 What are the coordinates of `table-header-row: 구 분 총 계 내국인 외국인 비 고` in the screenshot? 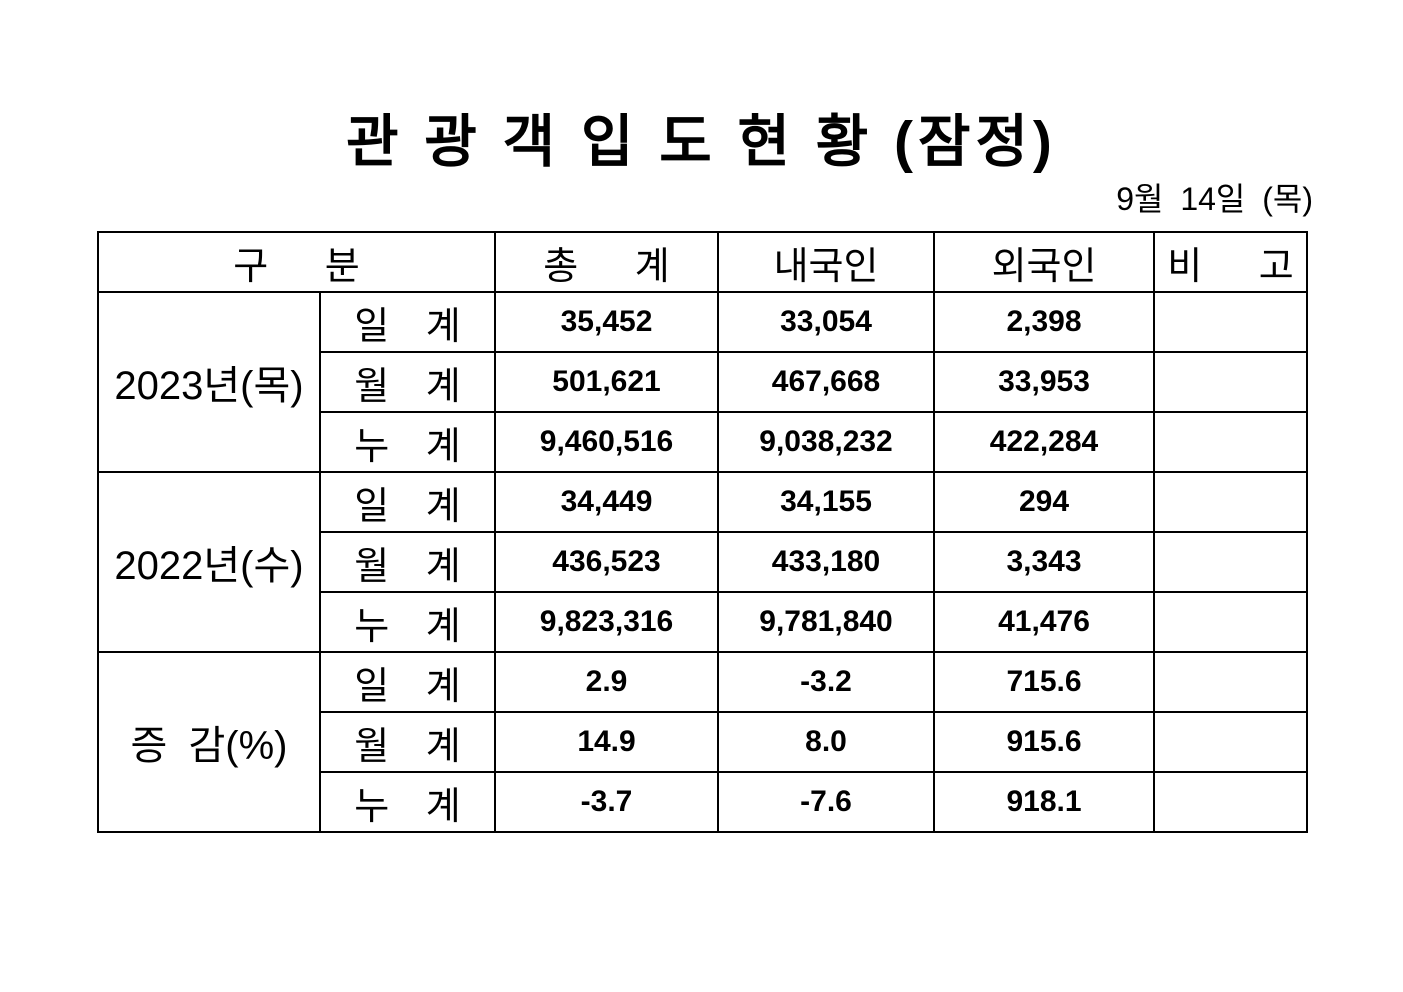 It's located at (702, 262).